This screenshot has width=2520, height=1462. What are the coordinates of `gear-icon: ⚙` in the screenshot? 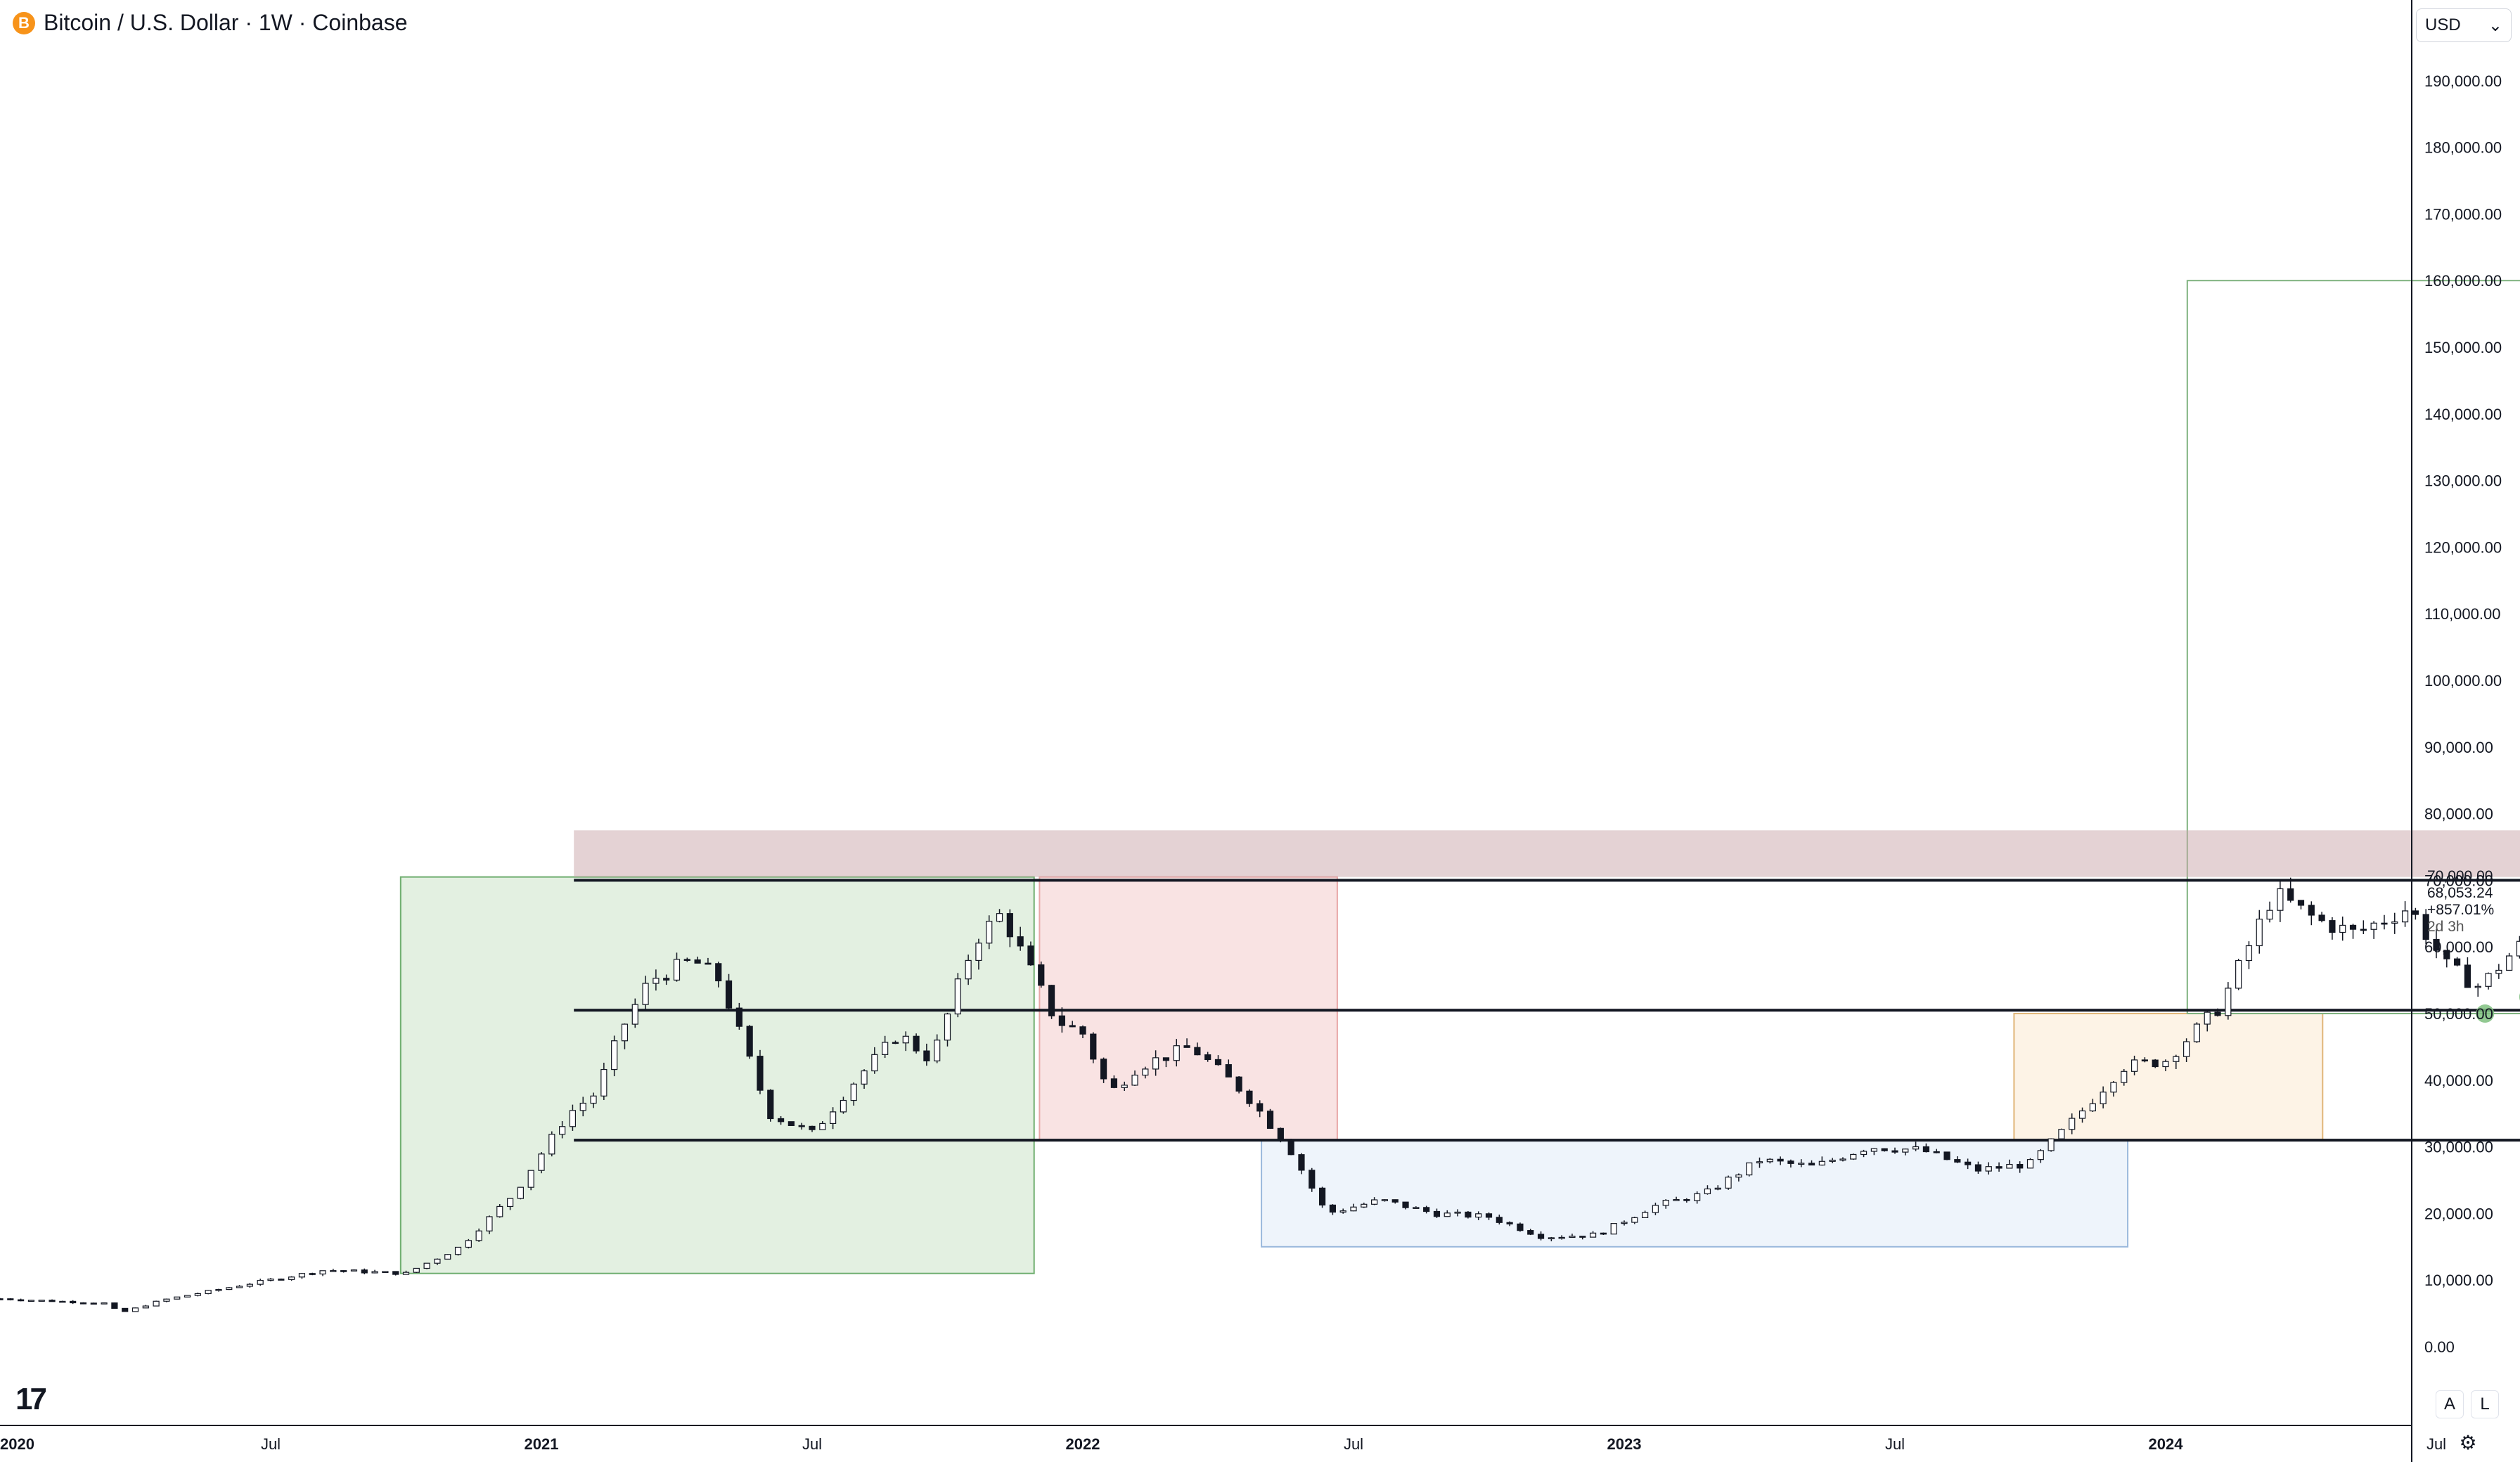 It's located at (2468, 1442).